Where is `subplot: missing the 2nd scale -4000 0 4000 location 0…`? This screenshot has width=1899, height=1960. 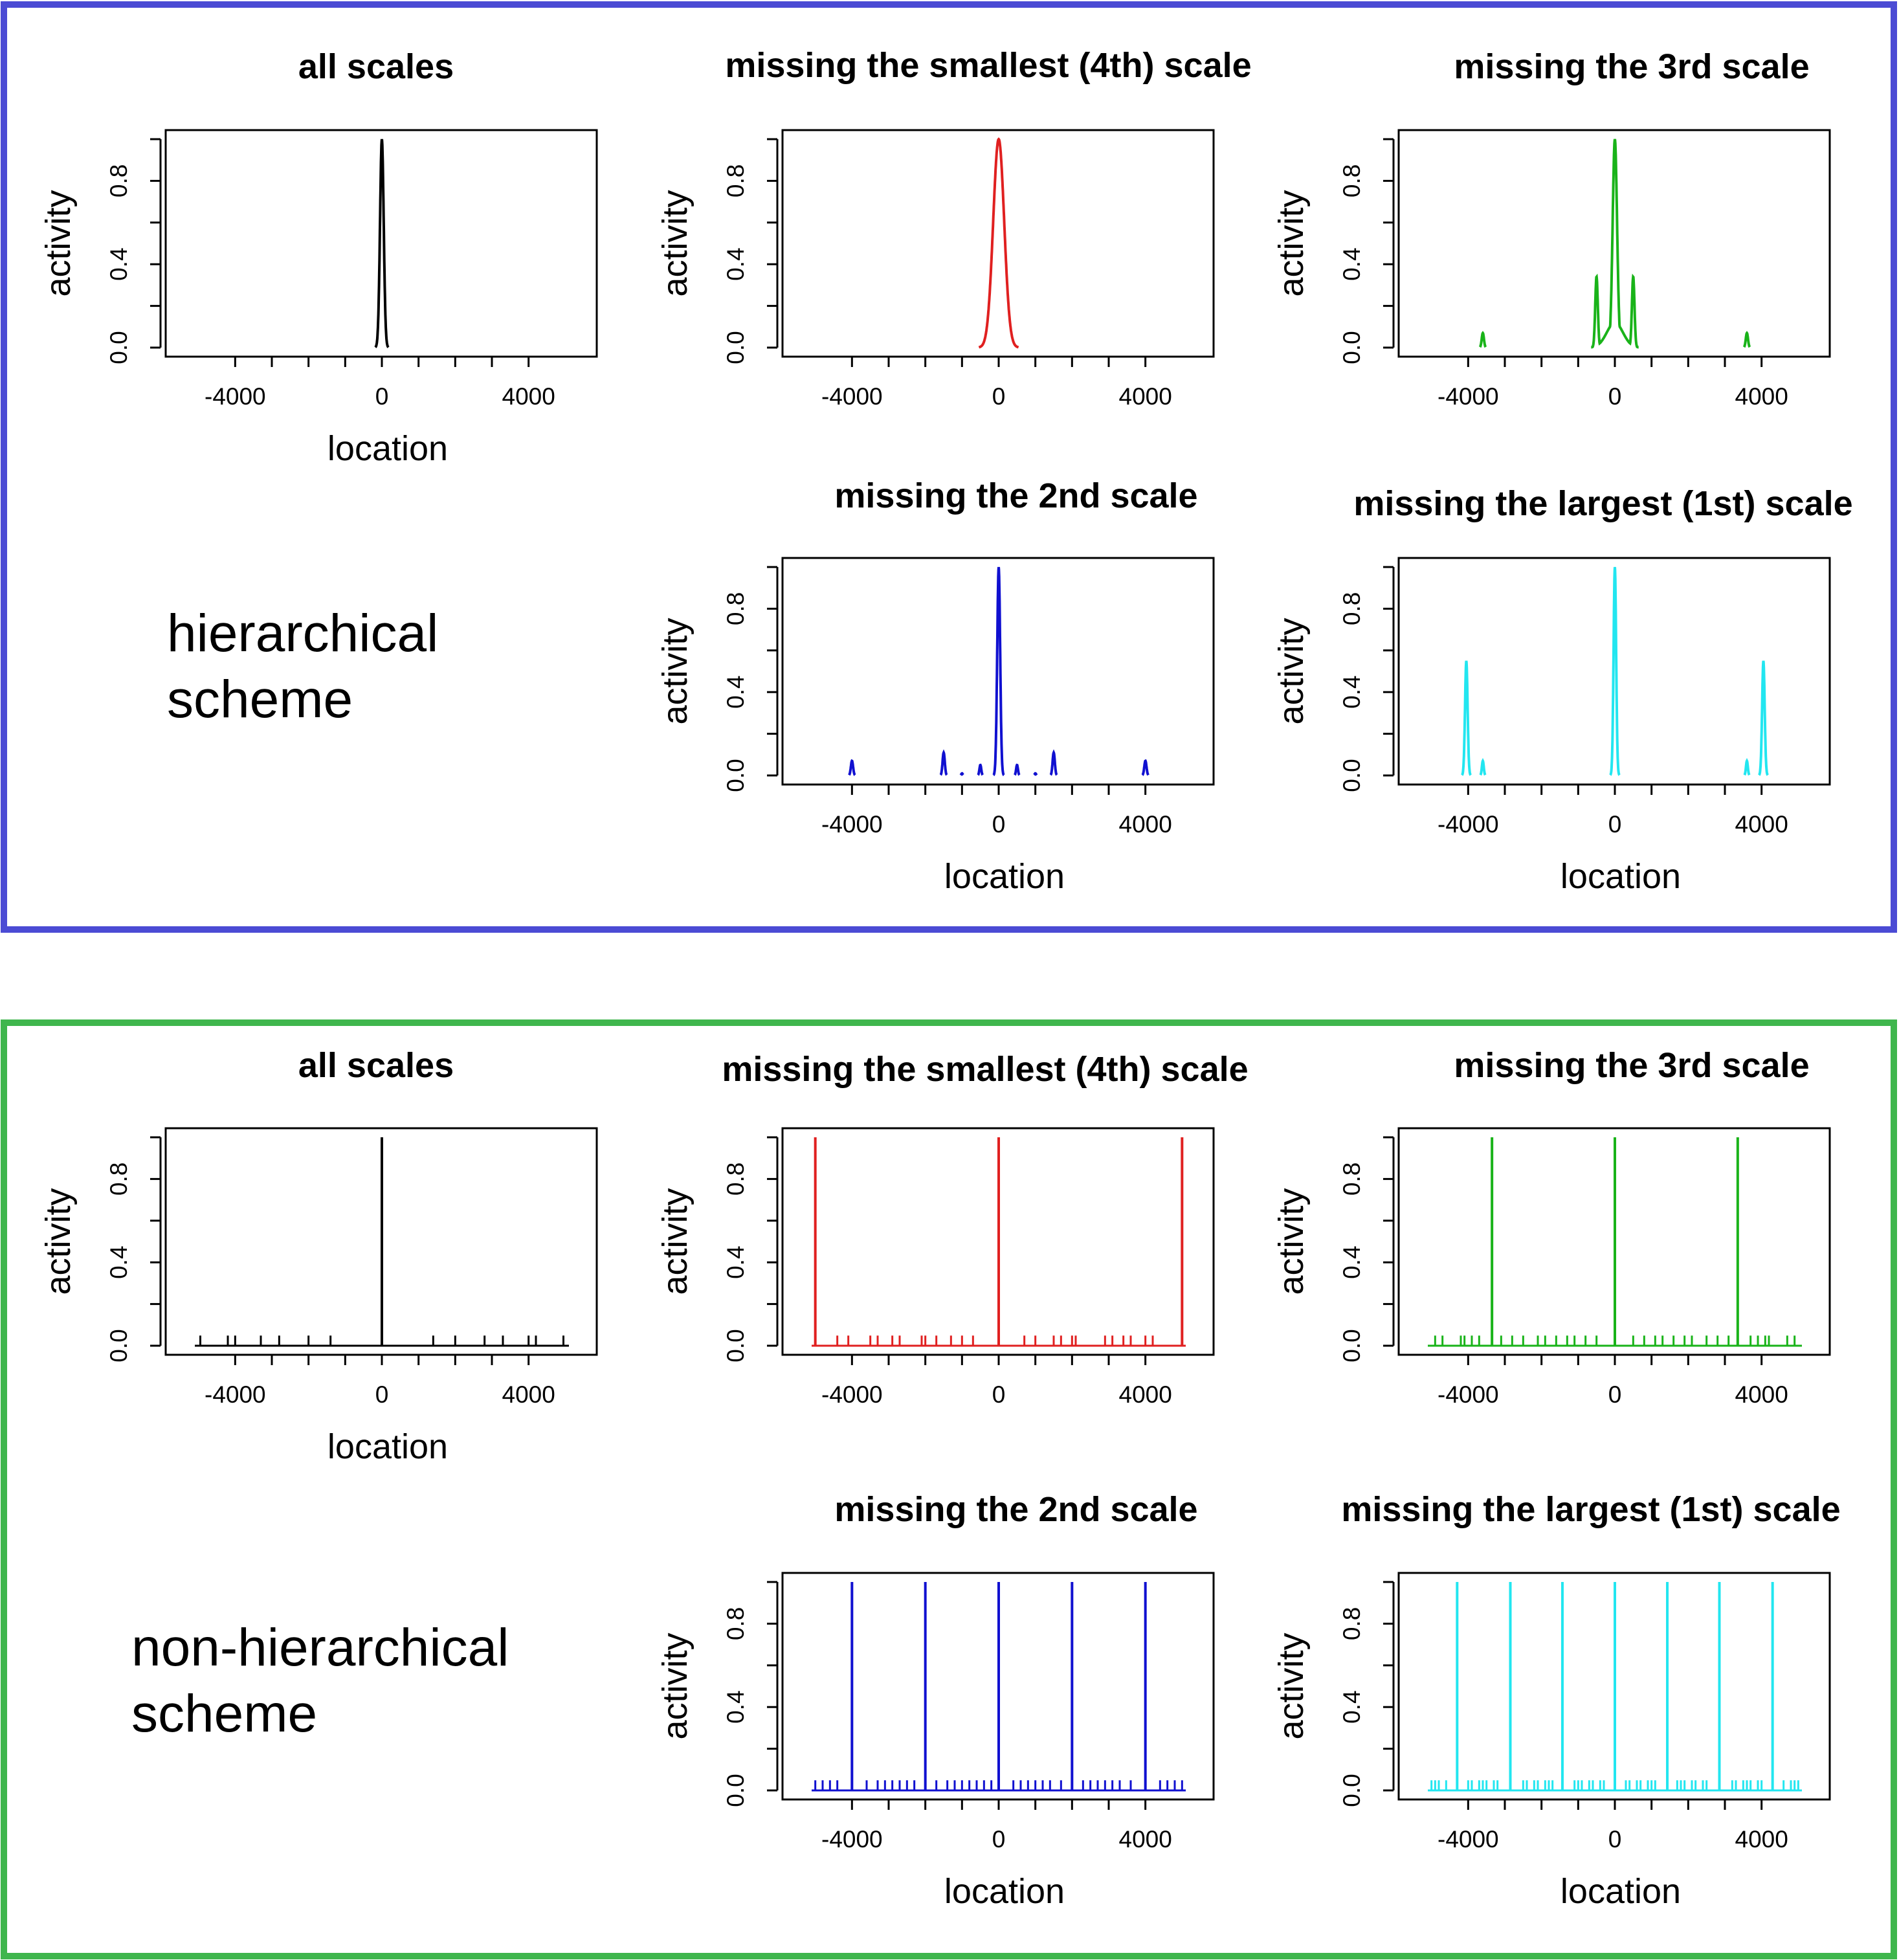 subplot: missing the 2nd scale -4000 0 4000 location 0… is located at coordinates (935, 686).